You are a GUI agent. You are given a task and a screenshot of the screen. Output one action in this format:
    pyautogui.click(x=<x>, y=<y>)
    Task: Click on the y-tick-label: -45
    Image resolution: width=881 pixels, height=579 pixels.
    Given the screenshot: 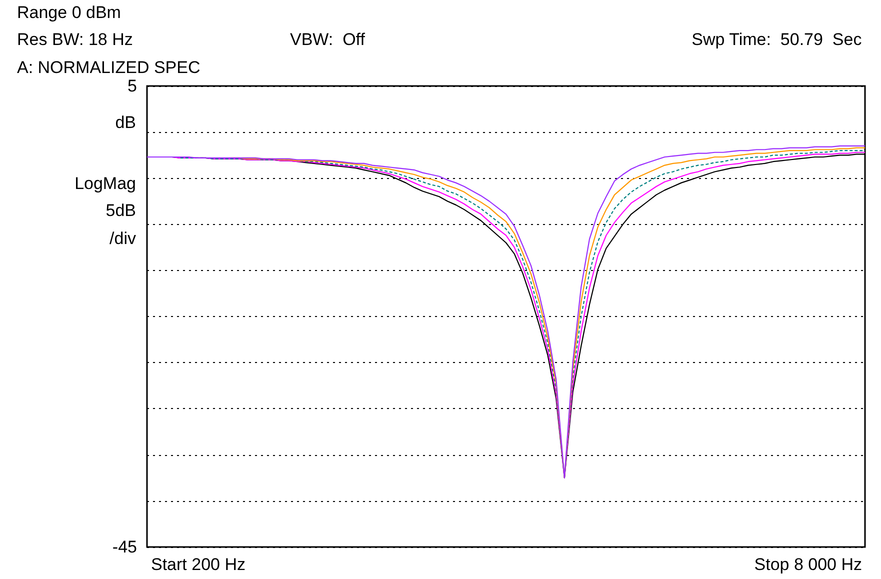 What is the action you would take?
    pyautogui.click(x=124, y=547)
    